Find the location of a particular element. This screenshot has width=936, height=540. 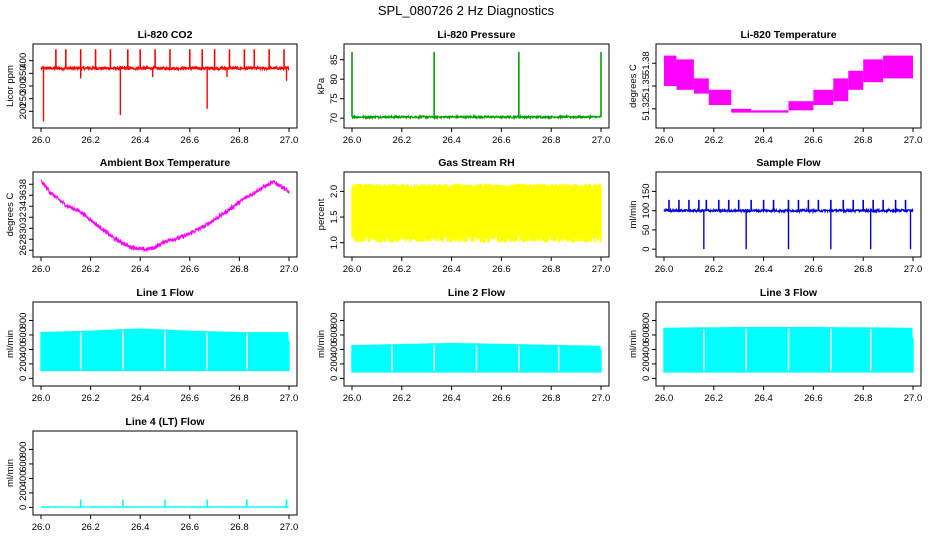

panel-title: Li-820 CO2 is located at coordinates (165, 35).